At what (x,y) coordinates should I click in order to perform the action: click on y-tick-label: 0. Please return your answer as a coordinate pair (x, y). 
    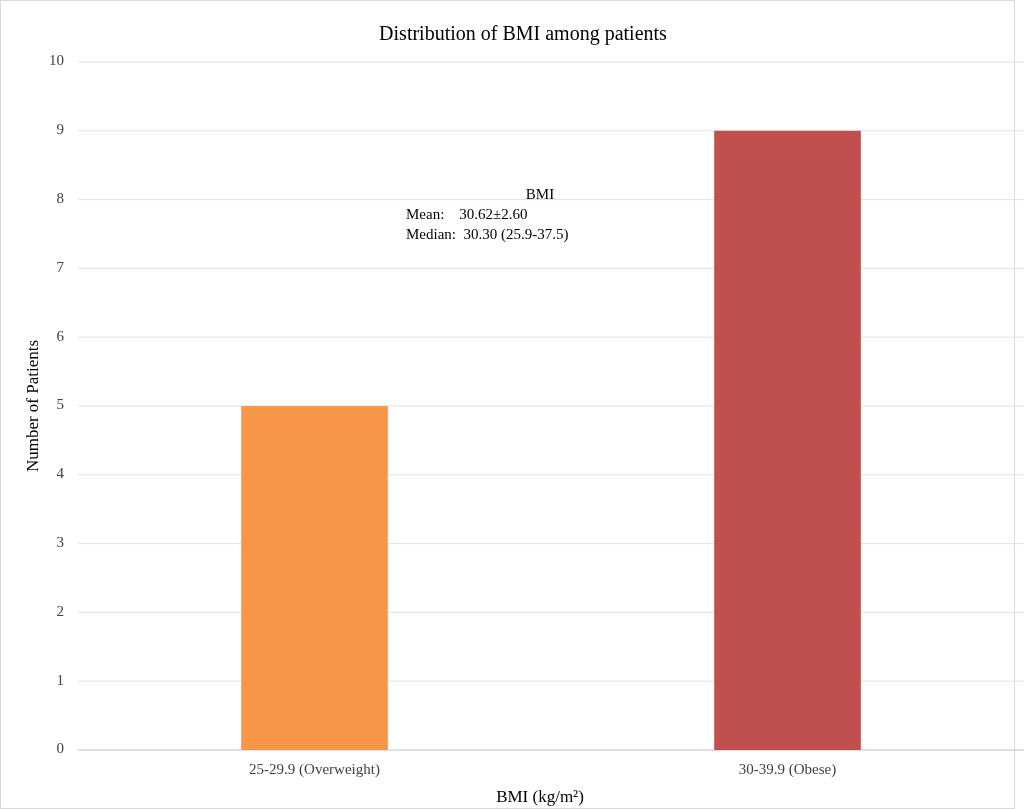
    Looking at the image, I should click on (60, 748).